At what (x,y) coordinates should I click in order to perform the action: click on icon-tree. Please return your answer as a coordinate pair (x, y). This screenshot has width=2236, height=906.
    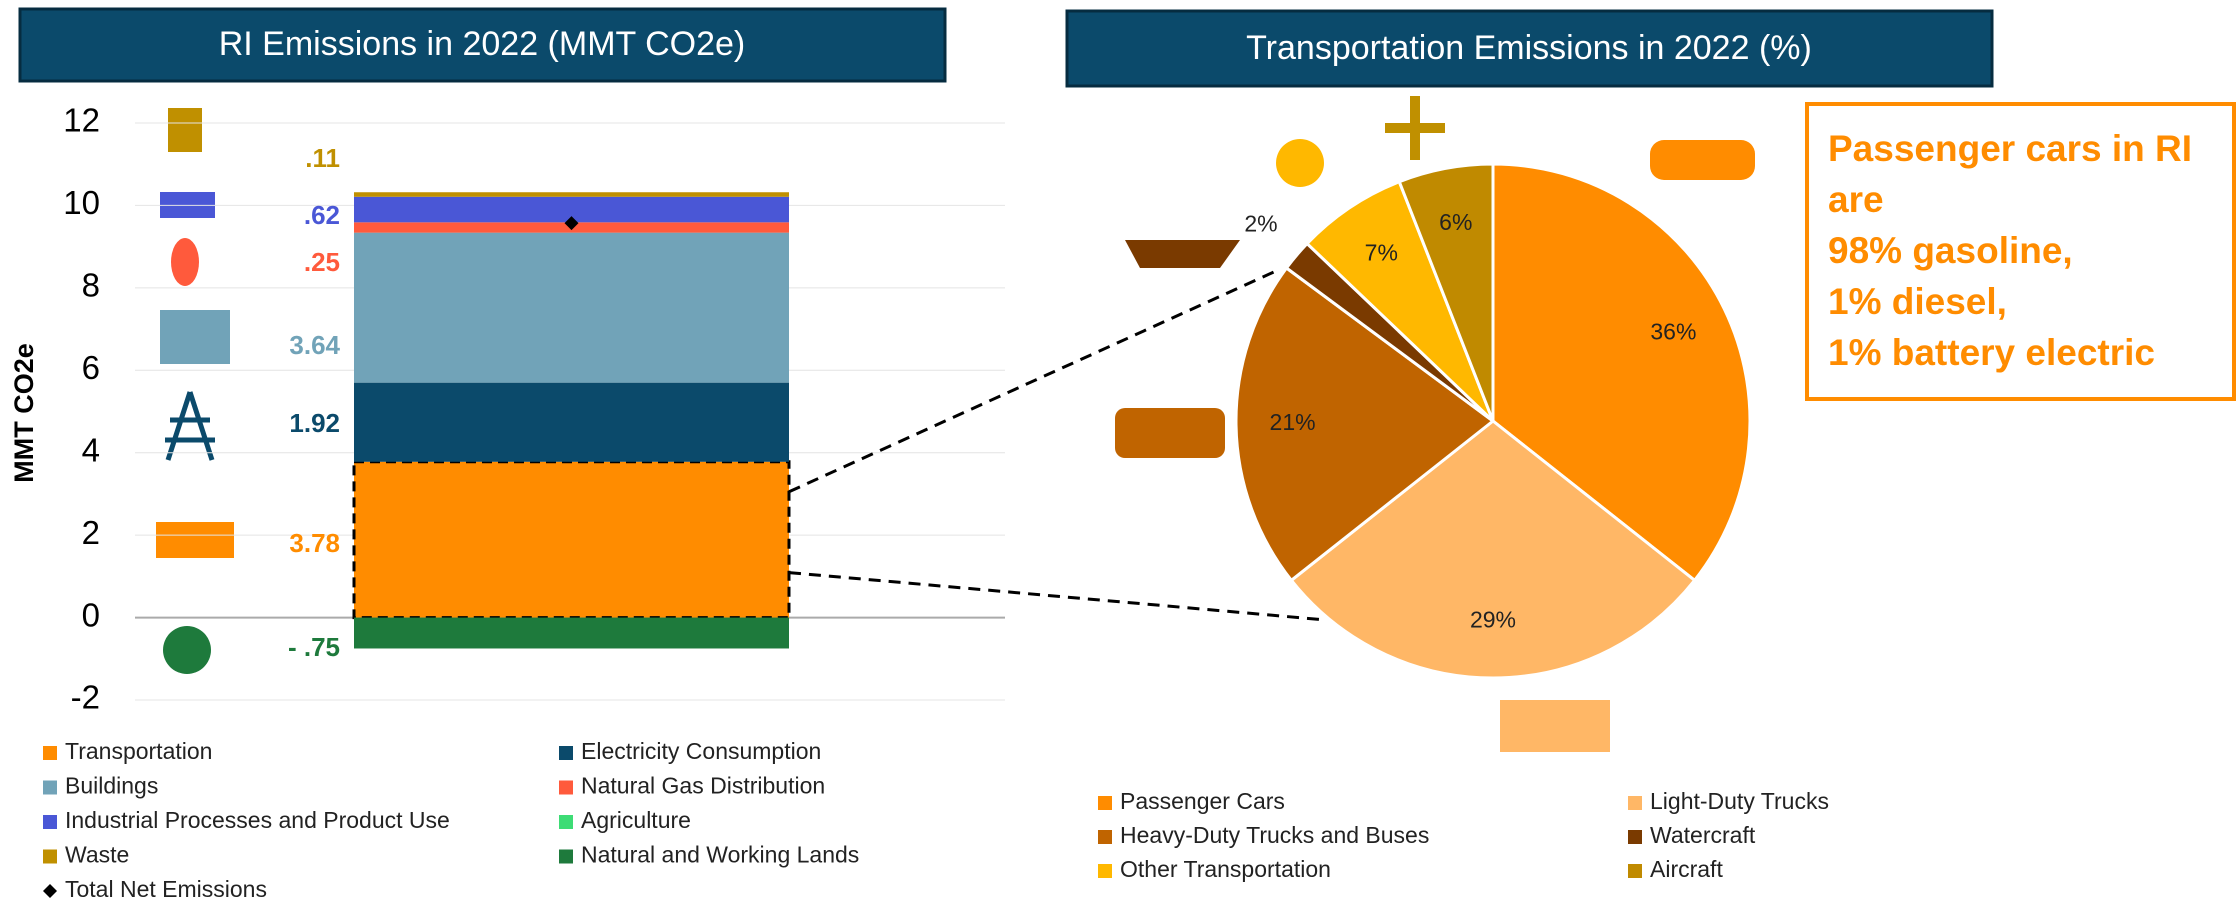
    Looking at the image, I should click on (187, 650).